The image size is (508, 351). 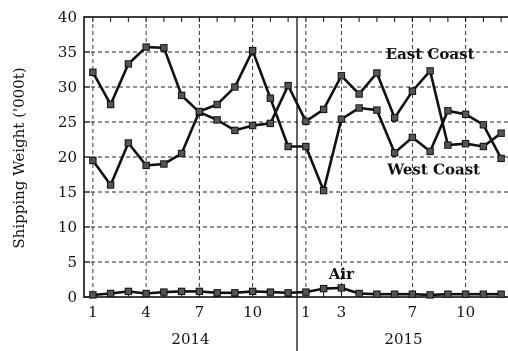 I want to click on y-tick-label: 35, so click(x=67, y=52).